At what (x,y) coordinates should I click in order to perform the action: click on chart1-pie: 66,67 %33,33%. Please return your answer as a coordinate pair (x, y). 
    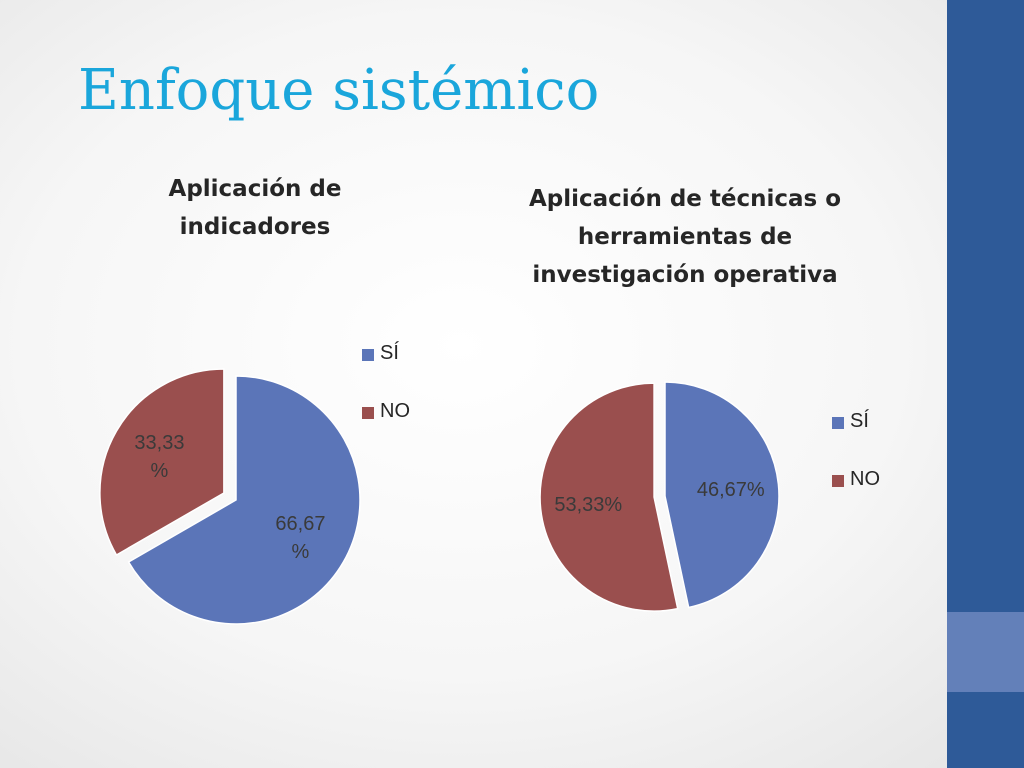
    Looking at the image, I should click on (230, 496).